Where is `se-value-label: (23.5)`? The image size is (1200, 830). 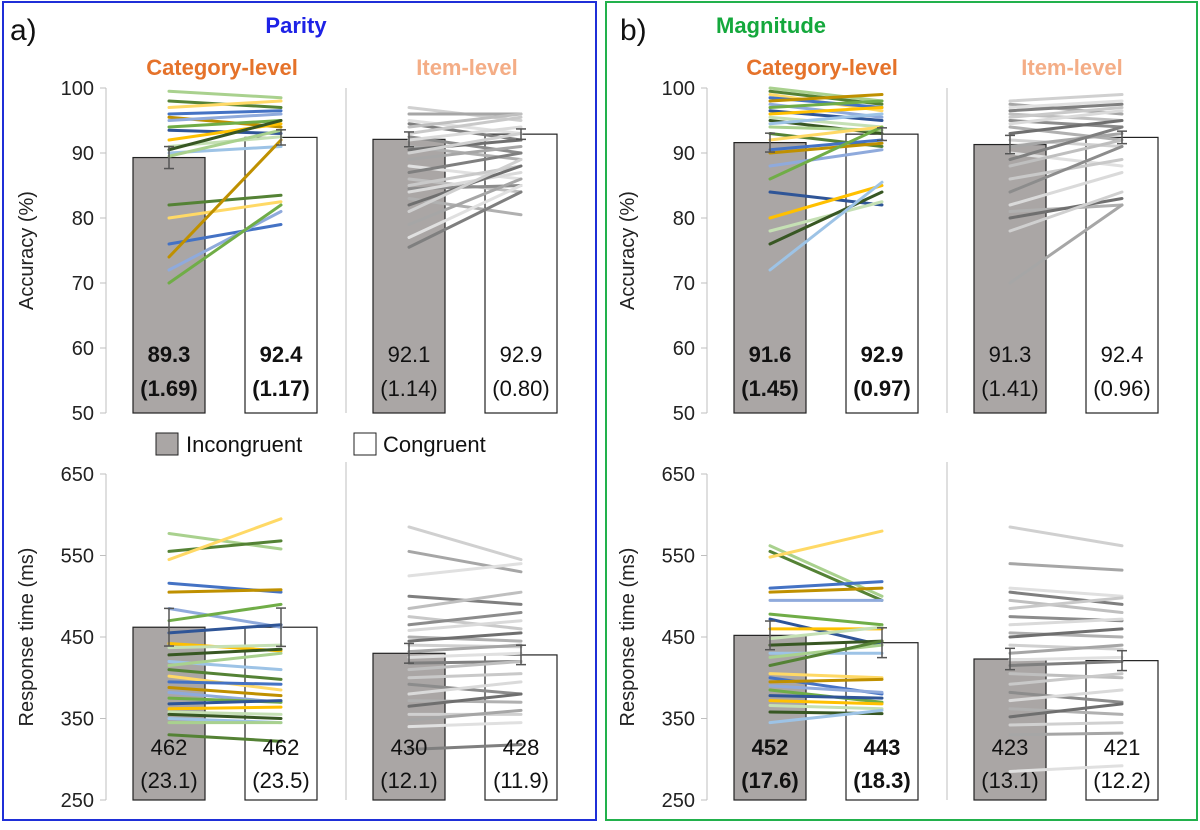 se-value-label: (23.5) is located at coordinates (280, 780).